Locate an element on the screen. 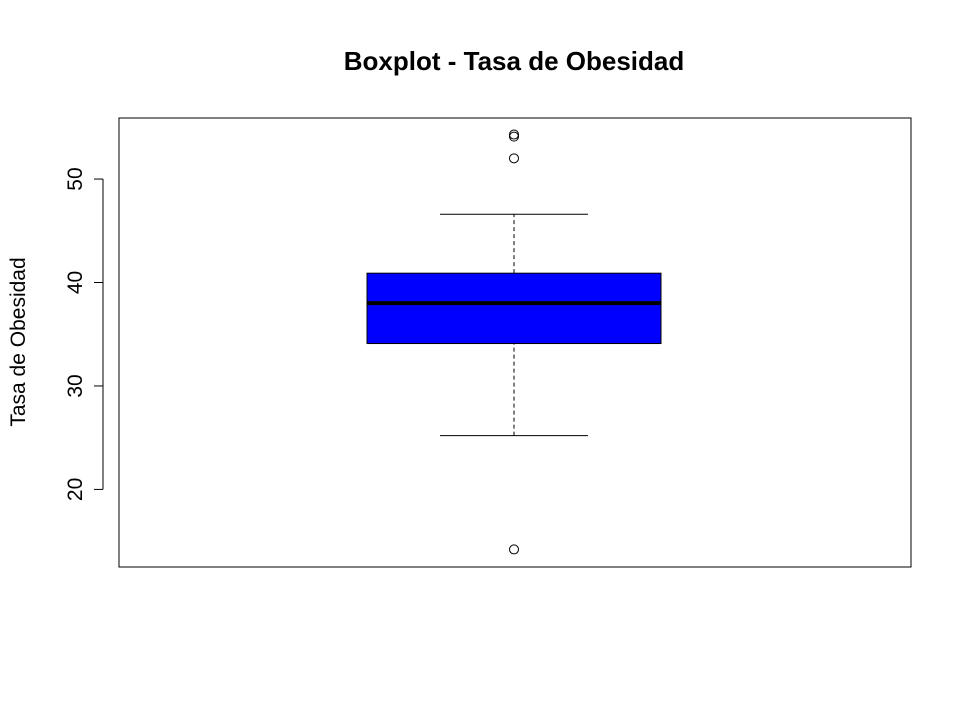 This screenshot has width=972, height=714. y-tick-label: 20 is located at coordinates (75, 489).